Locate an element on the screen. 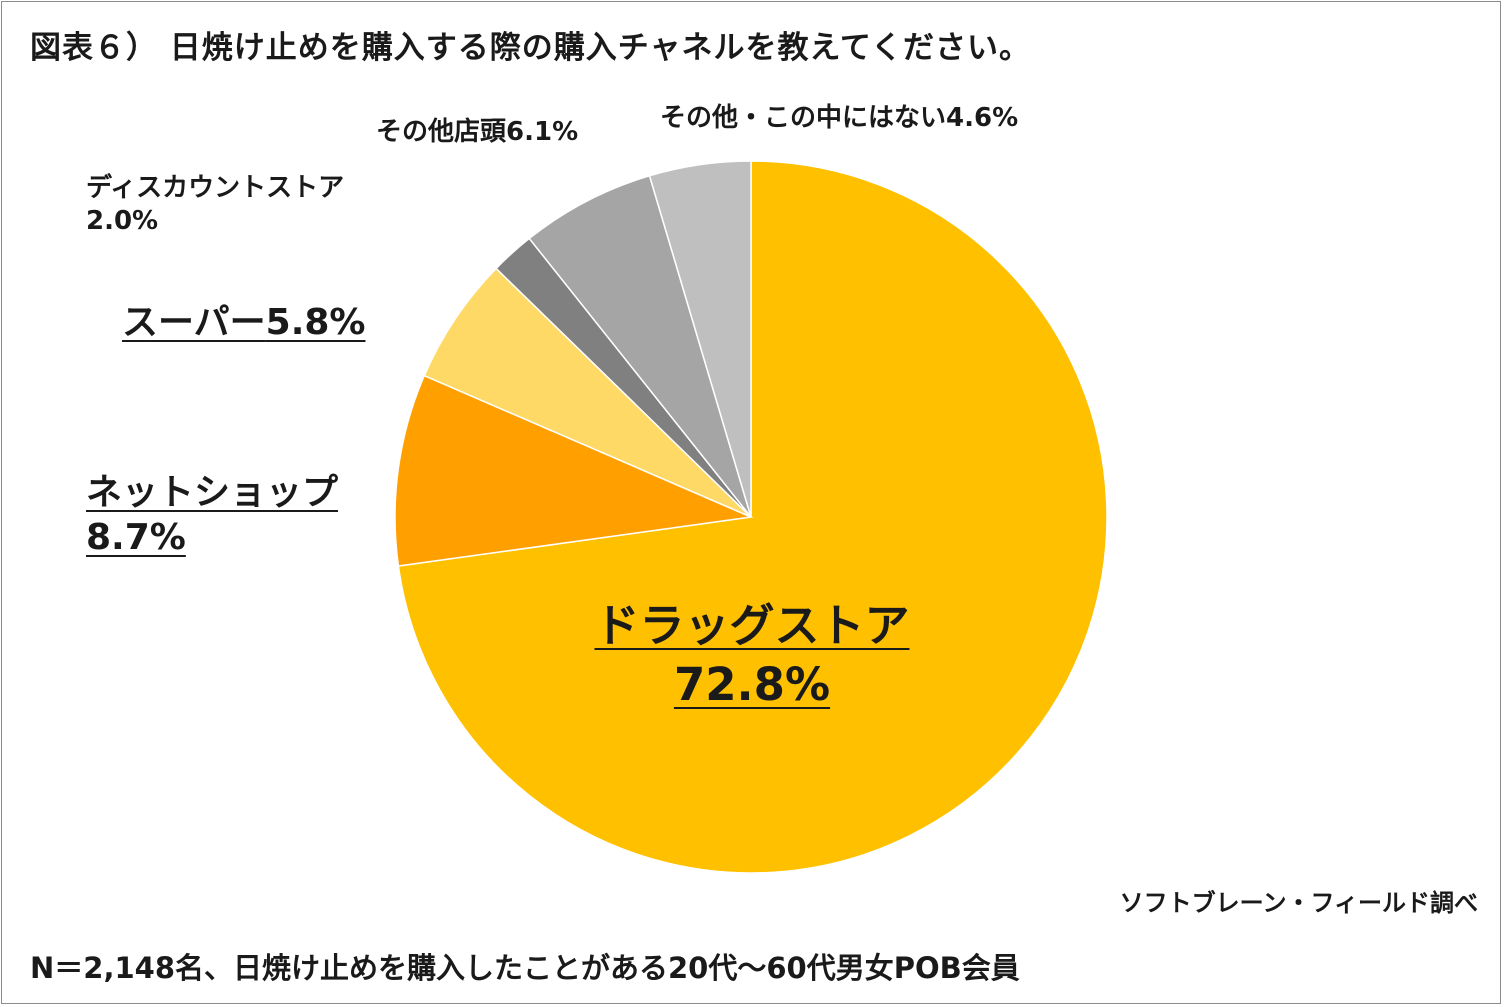 The height and width of the screenshot is (1007, 1504). slice-label-net-shop-value: 8.7% is located at coordinates (136, 537).